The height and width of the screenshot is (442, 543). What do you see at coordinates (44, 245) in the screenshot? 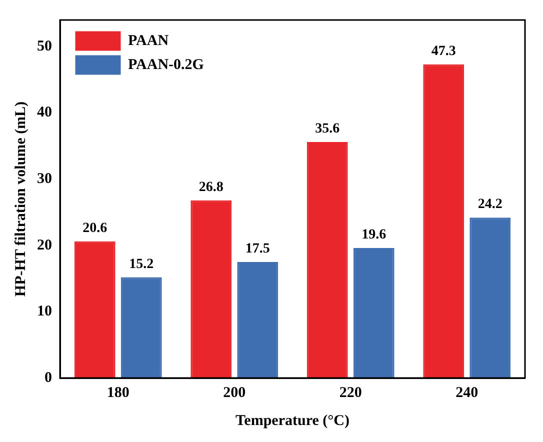
I see `y-tick-label: 20` at bounding box center [44, 245].